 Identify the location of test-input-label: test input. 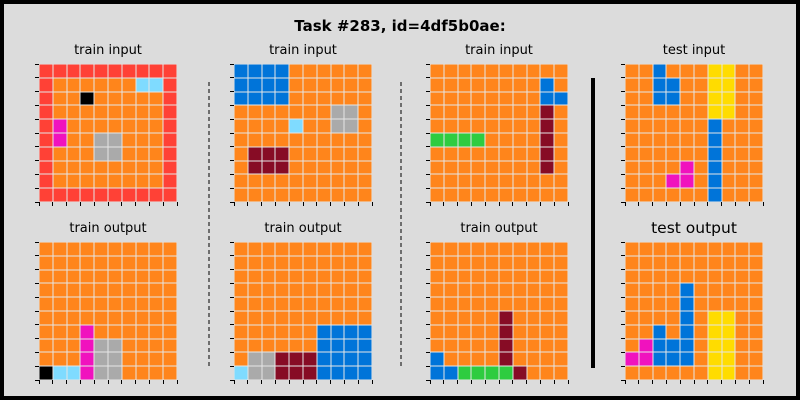
(694, 50).